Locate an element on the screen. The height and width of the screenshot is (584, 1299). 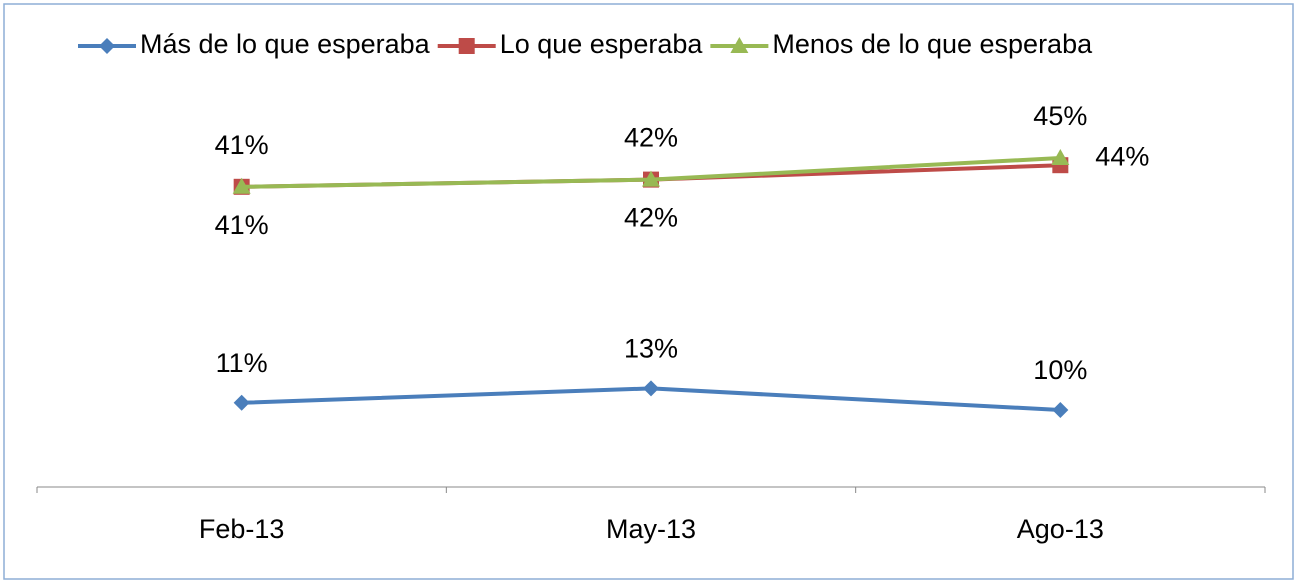
data-label: 44% is located at coordinates (1122, 156).